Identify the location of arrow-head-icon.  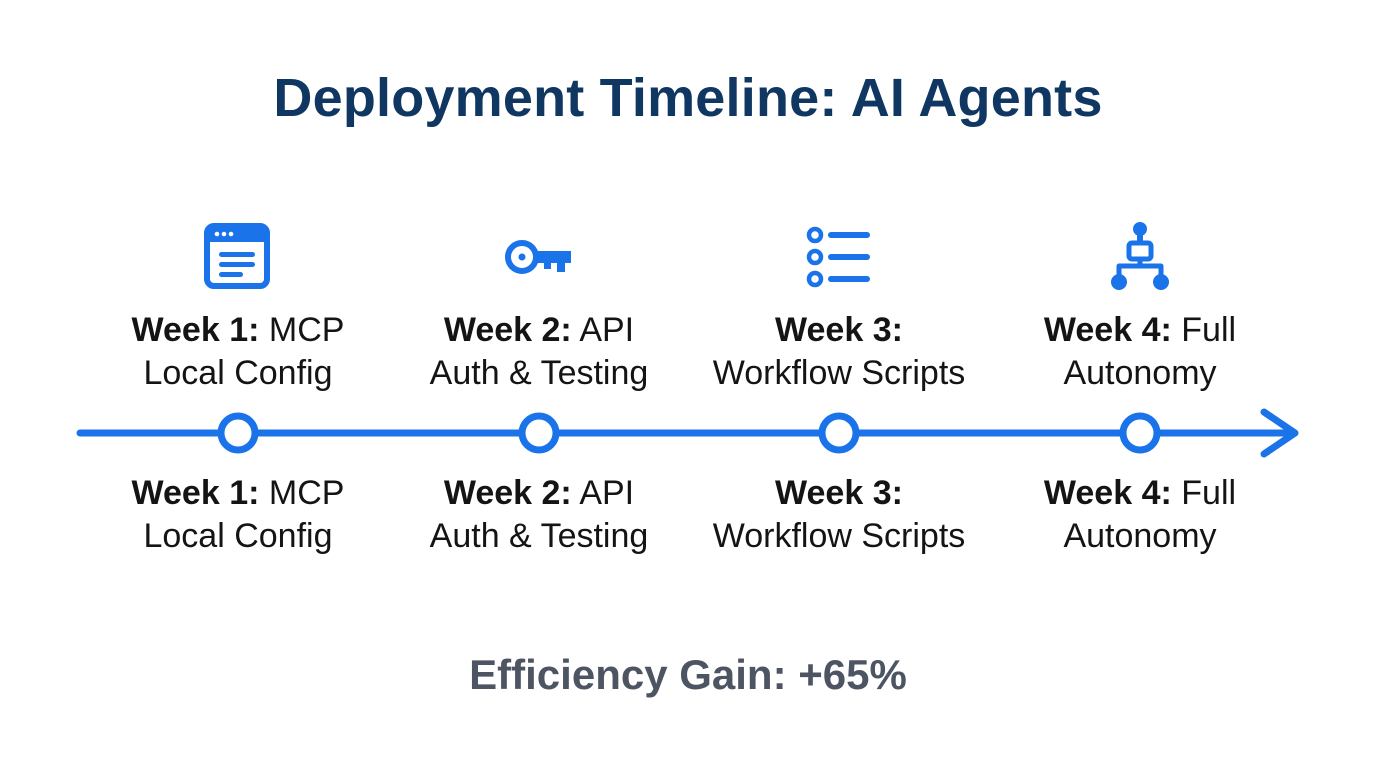
(1279, 433).